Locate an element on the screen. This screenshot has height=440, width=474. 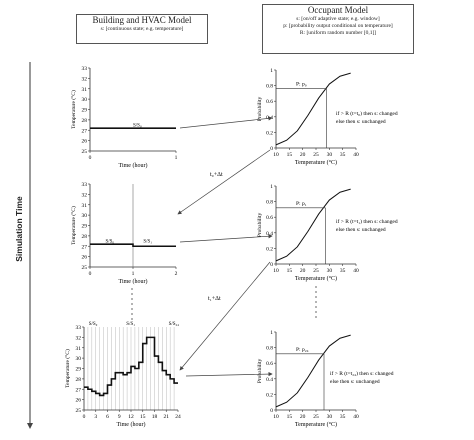
x-tick-label: 21 is located at coordinates (167, 417).